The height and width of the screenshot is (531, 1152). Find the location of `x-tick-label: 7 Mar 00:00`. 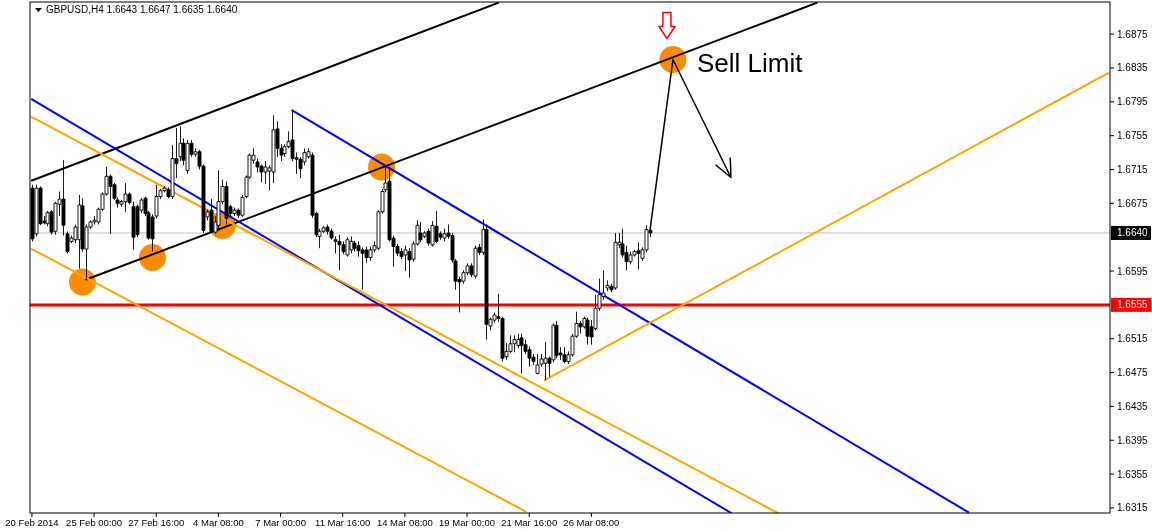

x-tick-label: 7 Mar 00:00 is located at coordinates (280, 522).